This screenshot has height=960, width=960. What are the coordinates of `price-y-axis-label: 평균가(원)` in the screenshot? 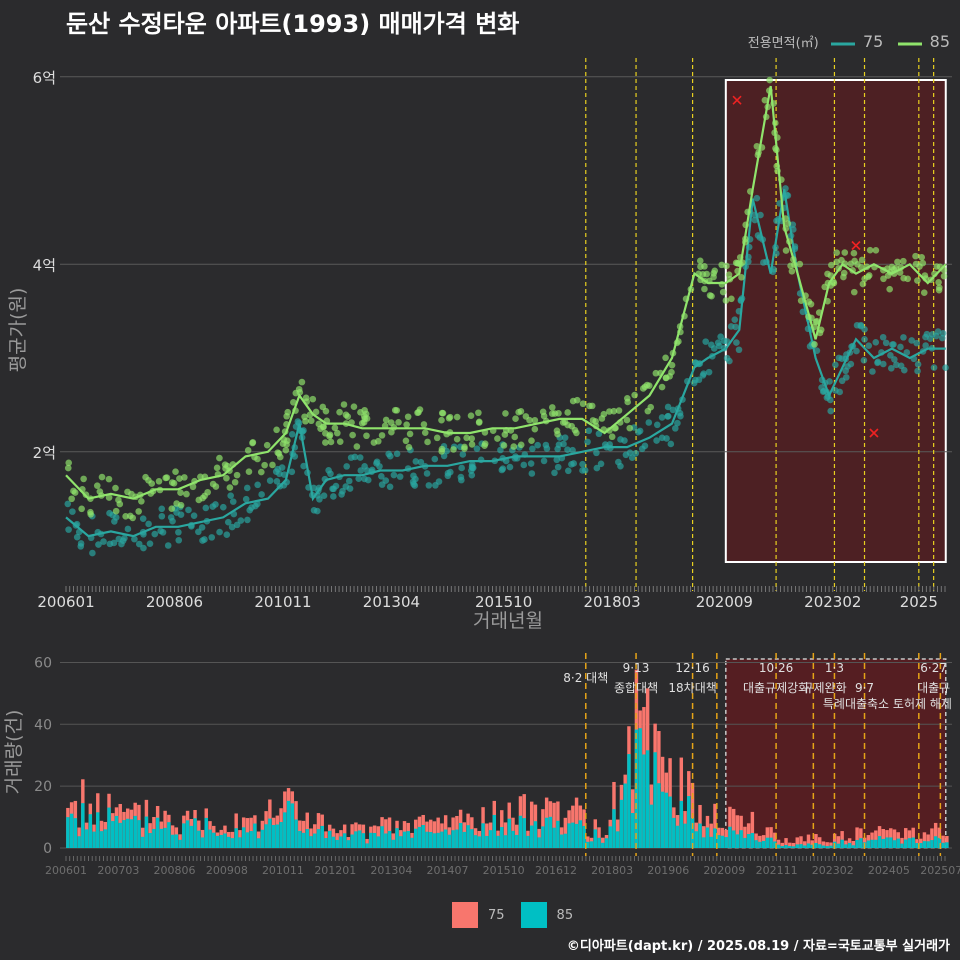 It's located at (18, 330).